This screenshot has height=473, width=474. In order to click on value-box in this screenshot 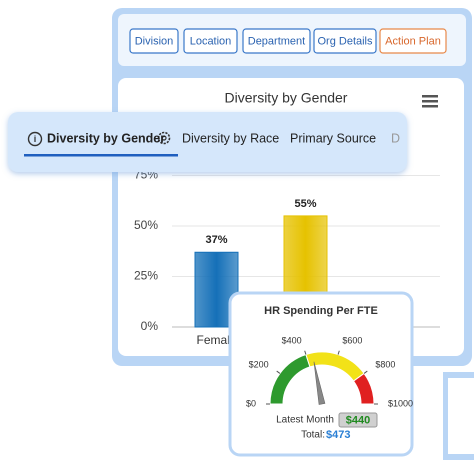, I will do `click(358, 420)`.